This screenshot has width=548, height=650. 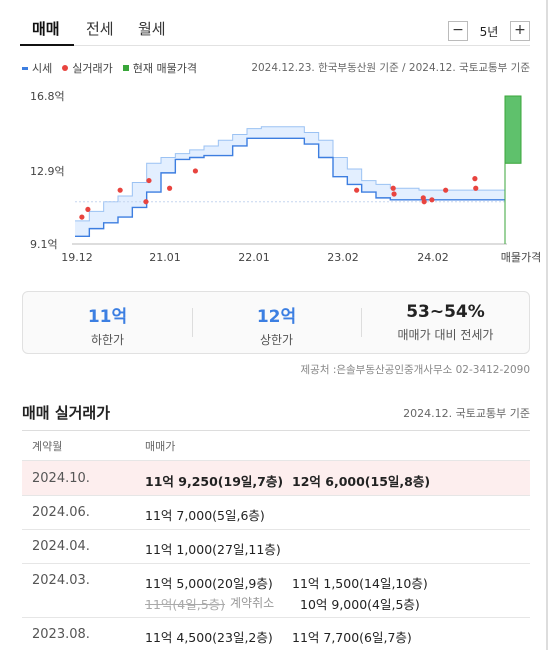 I want to click on market-price-band, so click(x=290, y=181).